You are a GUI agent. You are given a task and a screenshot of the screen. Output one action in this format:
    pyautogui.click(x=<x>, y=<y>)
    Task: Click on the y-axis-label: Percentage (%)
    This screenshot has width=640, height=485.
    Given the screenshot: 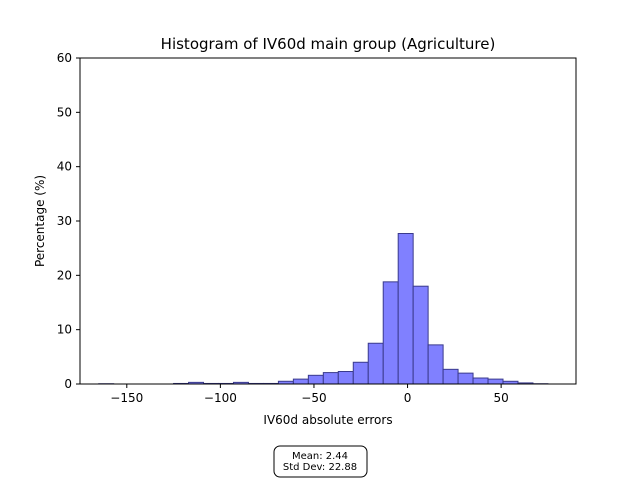 What is the action you would take?
    pyautogui.click(x=40, y=221)
    